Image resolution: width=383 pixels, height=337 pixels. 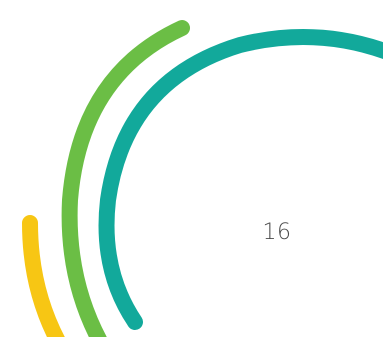 I want to click on page-number: 16, so click(x=277, y=232).